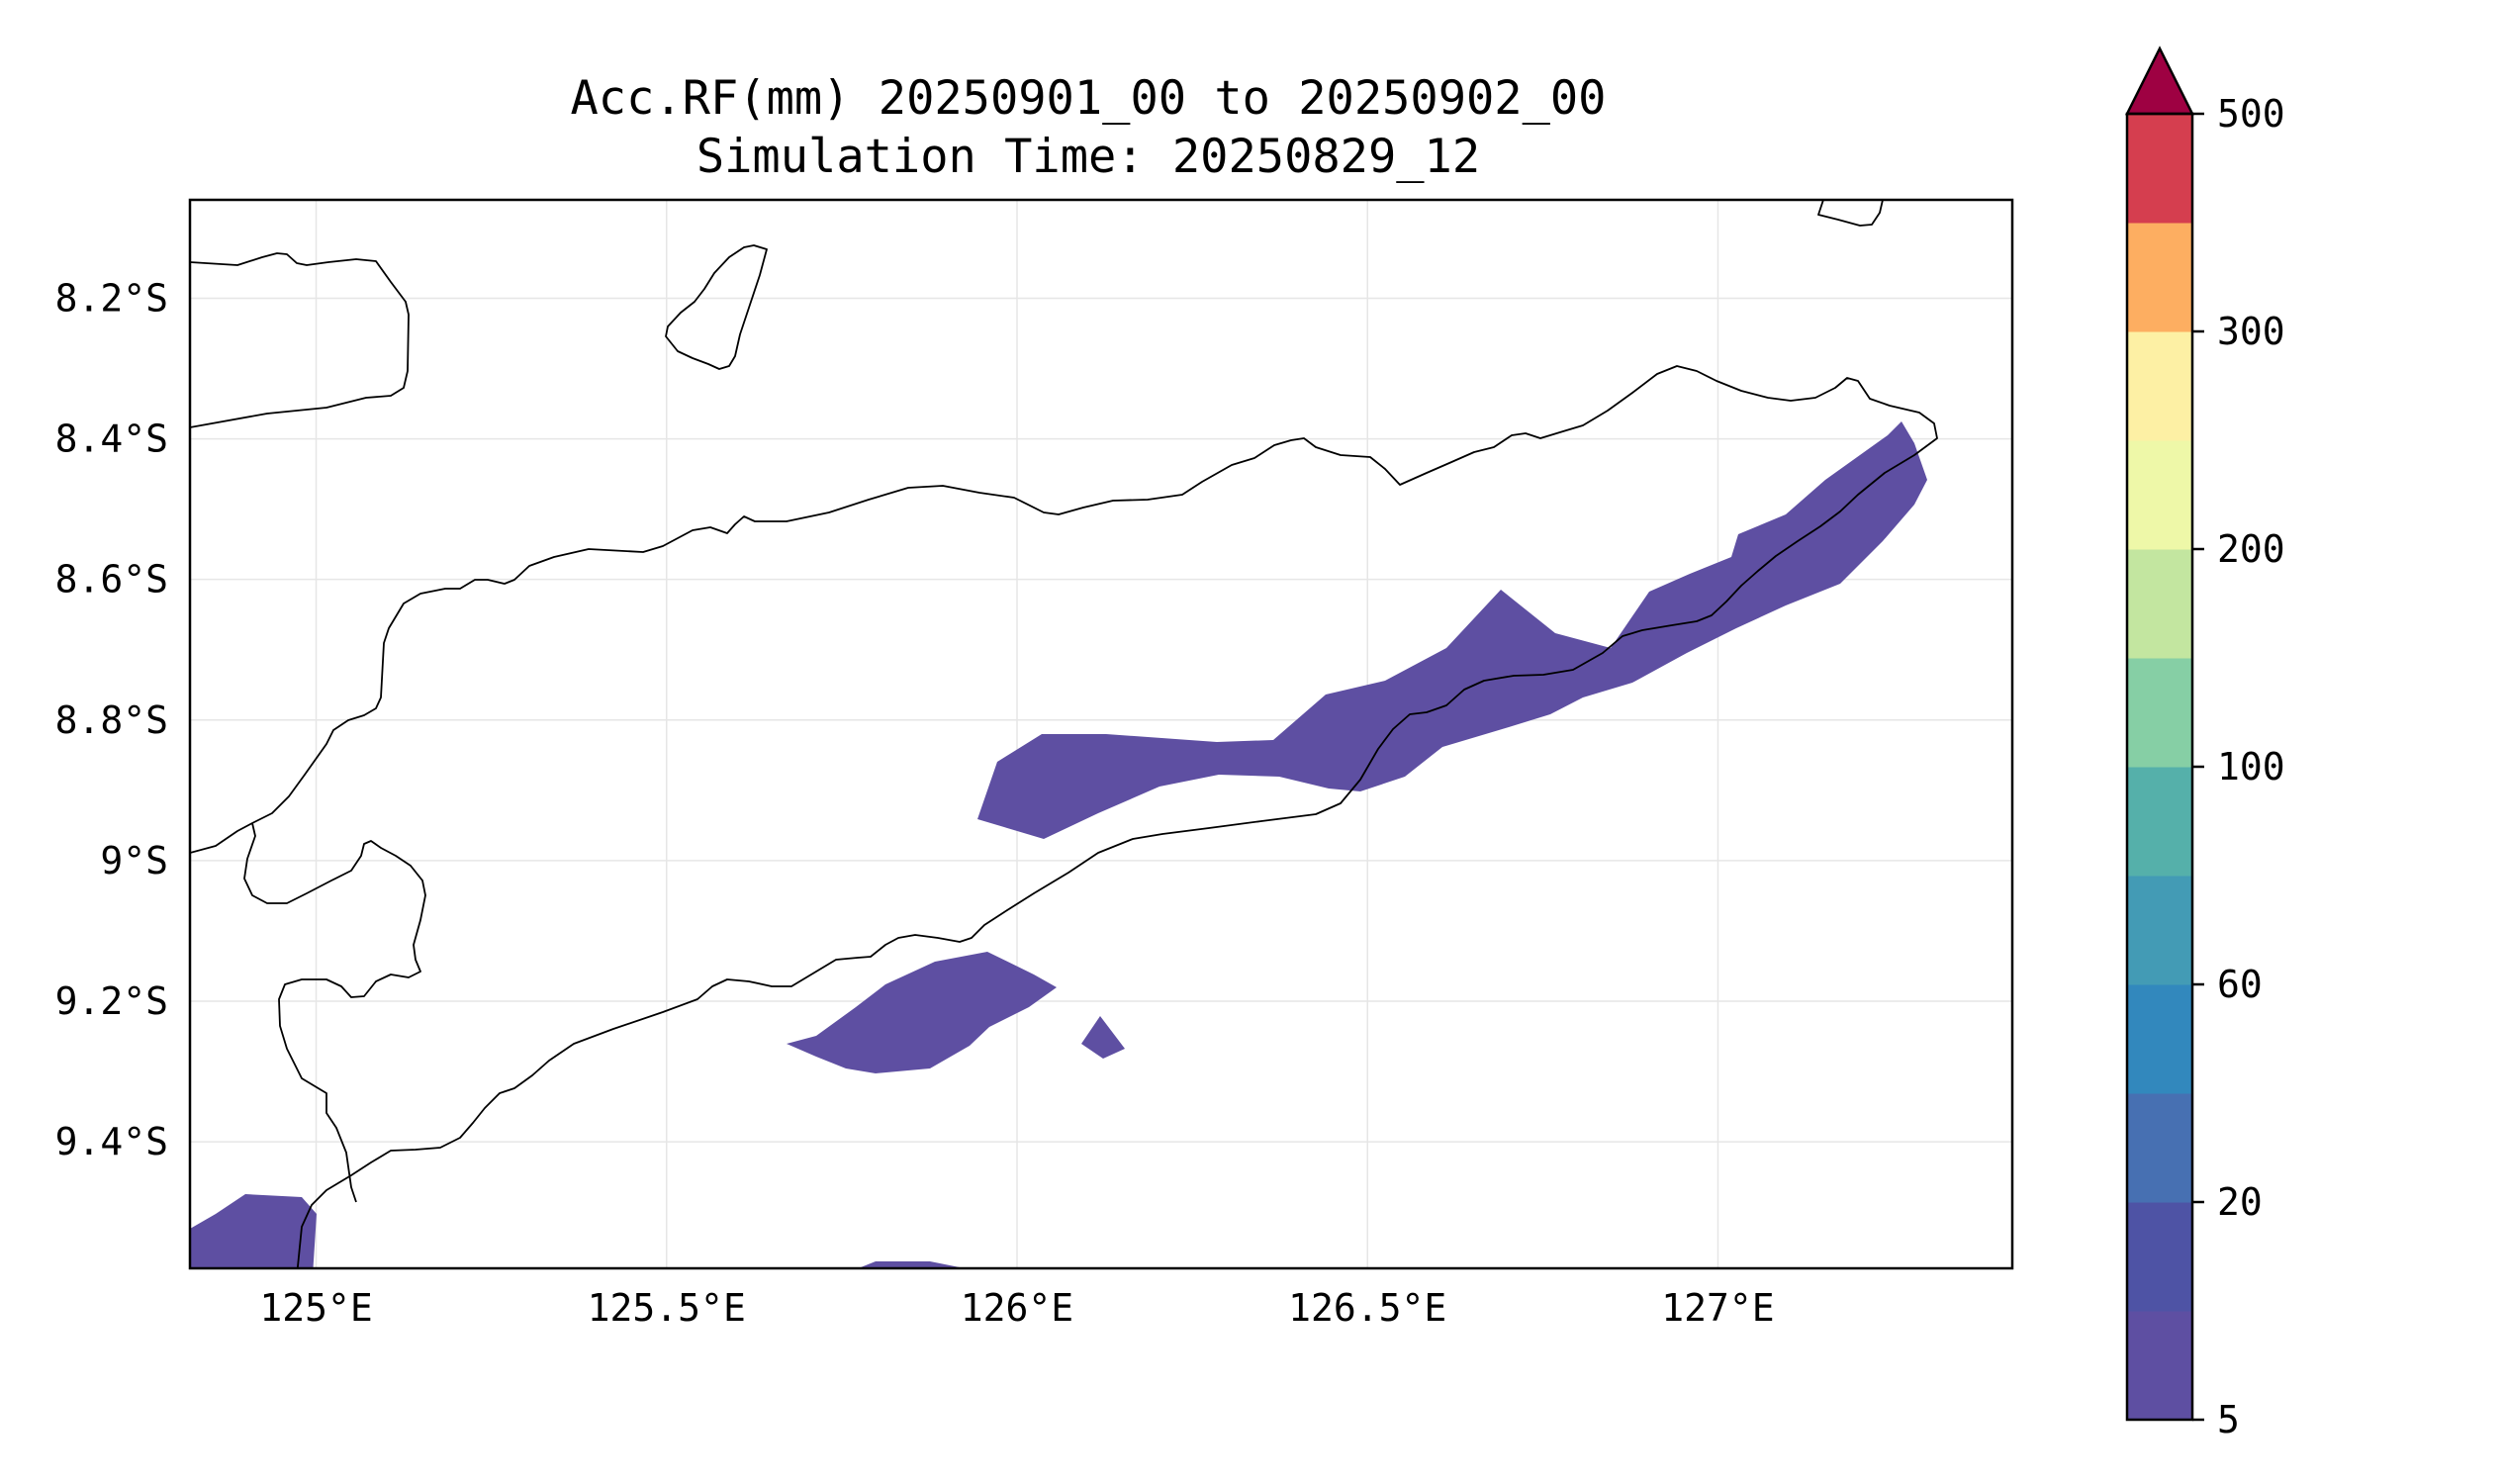 This screenshot has height=1484, width=2504. Describe the element at coordinates (1103, 1037) in the screenshot. I see `rain-area-small-cell` at that location.